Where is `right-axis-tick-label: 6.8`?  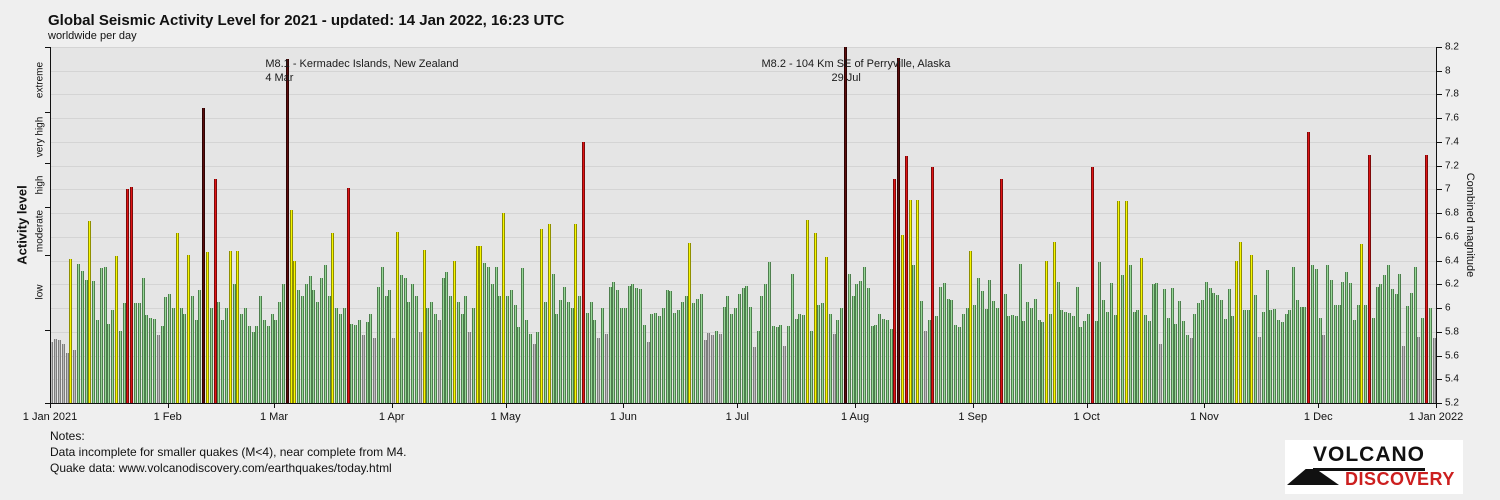
right-axis-tick-label: 6.8 is located at coordinates (1452, 213).